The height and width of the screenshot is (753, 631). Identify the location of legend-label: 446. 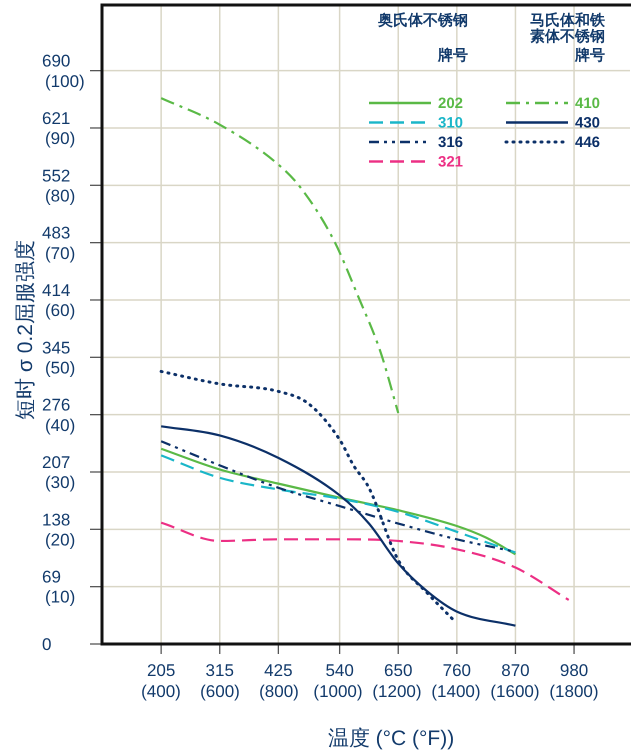
(587, 142).